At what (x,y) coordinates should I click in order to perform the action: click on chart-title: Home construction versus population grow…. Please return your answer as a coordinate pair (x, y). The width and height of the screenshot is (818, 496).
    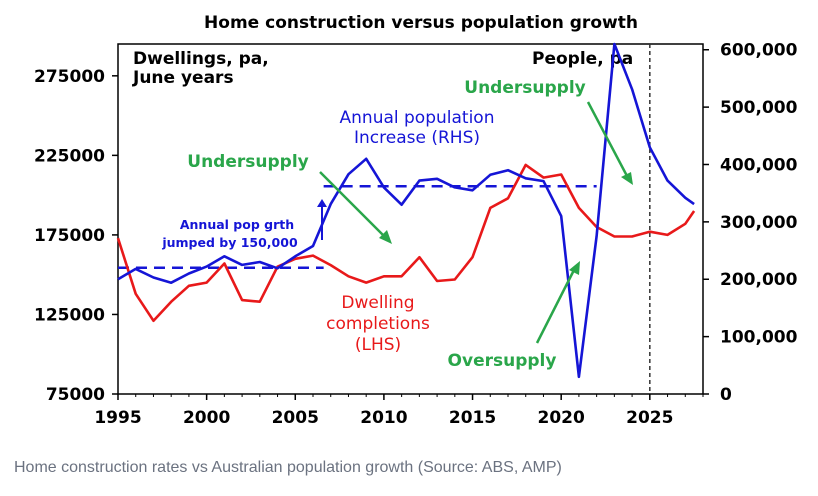
    Looking at the image, I should click on (421, 23).